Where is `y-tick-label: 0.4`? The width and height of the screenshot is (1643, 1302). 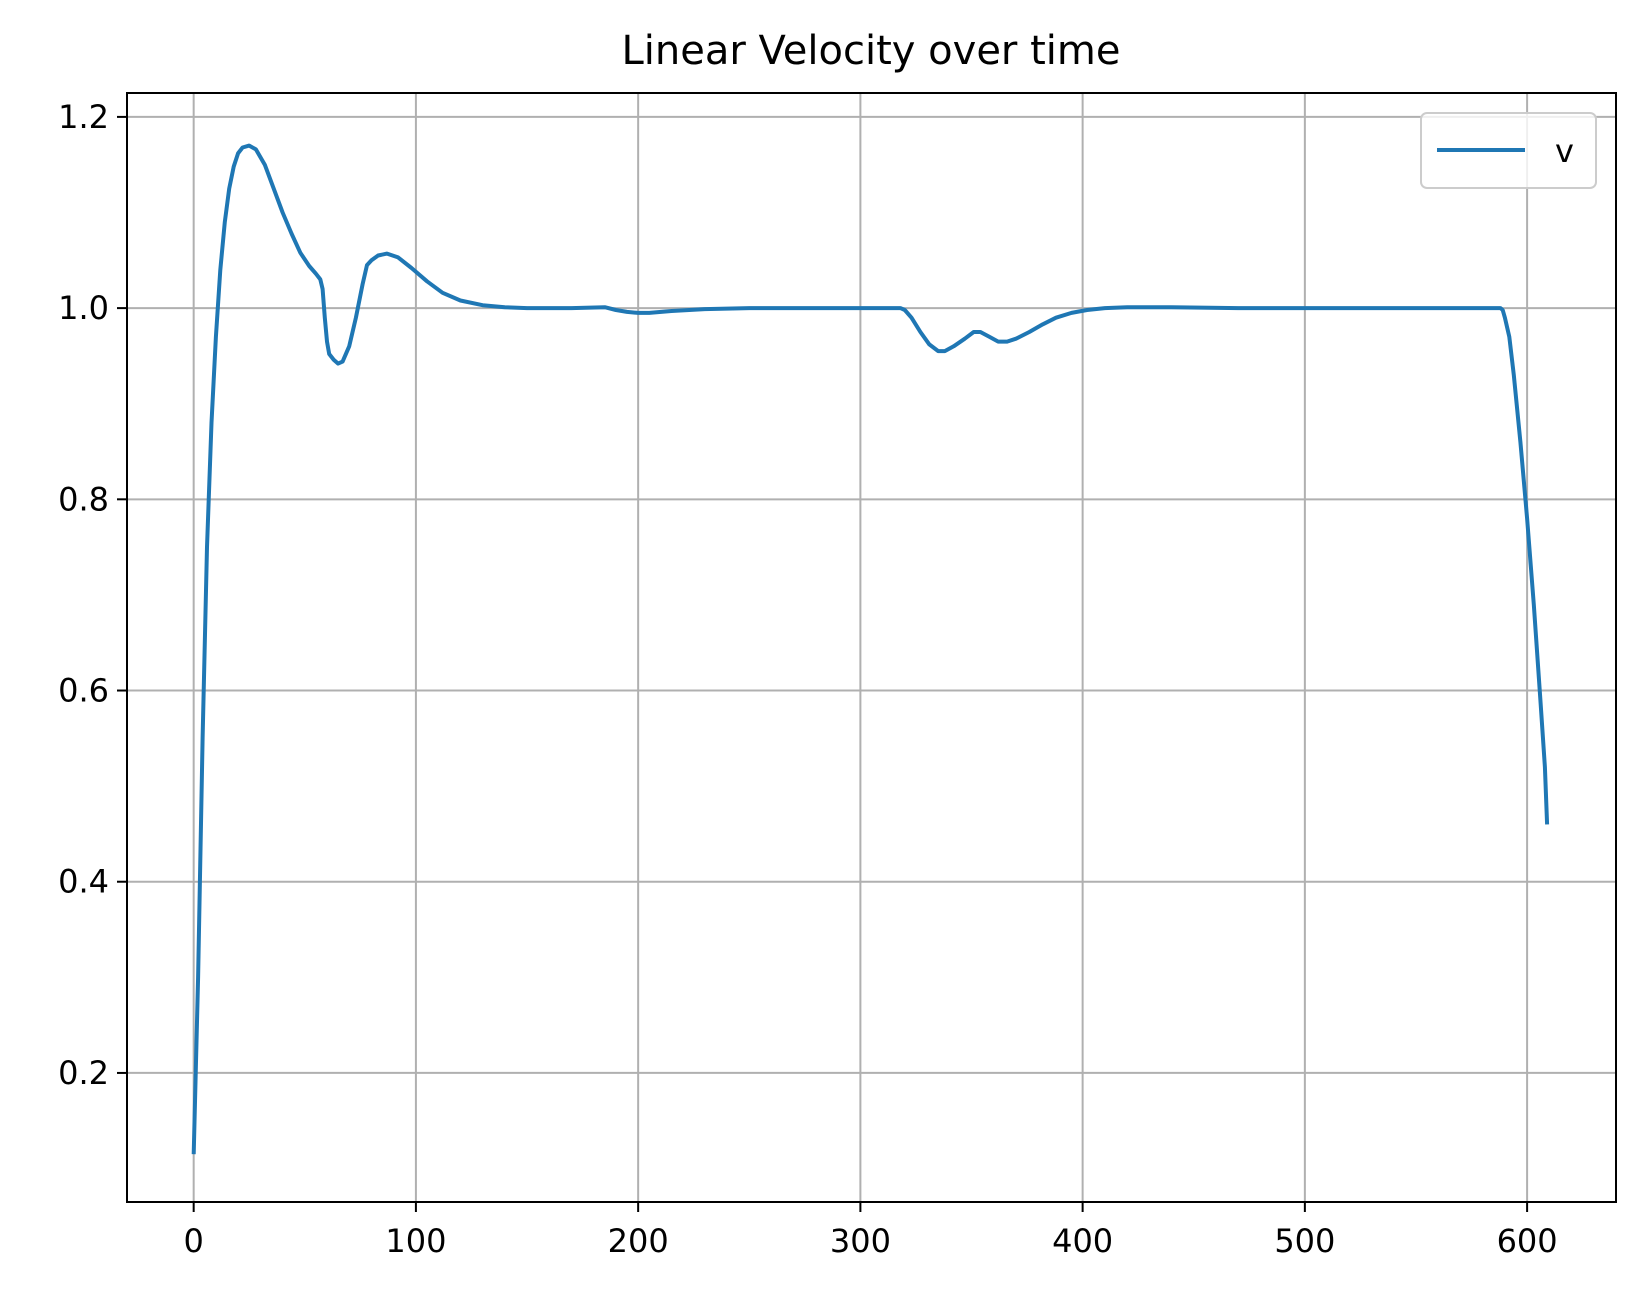
y-tick-label: 0.4 is located at coordinates (83, 882).